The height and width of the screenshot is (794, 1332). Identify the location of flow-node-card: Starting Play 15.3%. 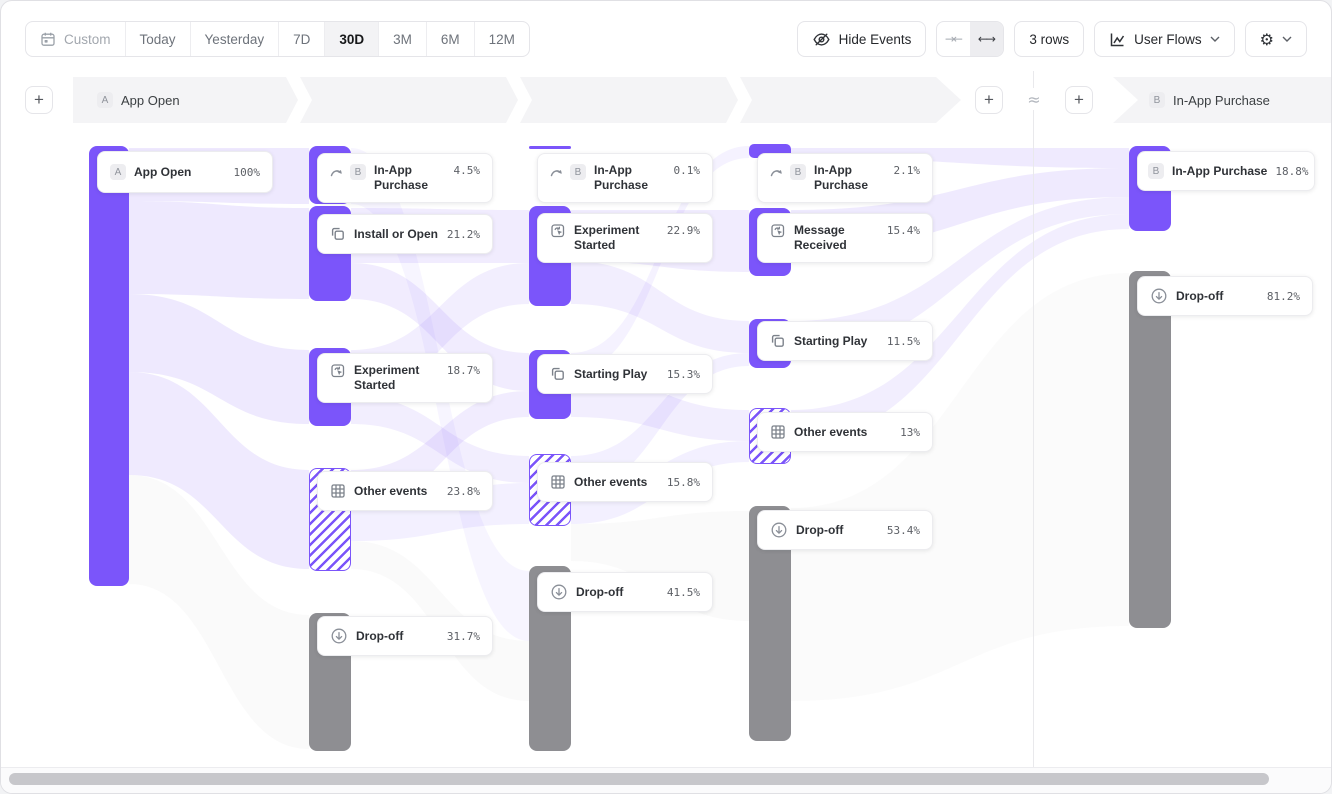
(625, 374).